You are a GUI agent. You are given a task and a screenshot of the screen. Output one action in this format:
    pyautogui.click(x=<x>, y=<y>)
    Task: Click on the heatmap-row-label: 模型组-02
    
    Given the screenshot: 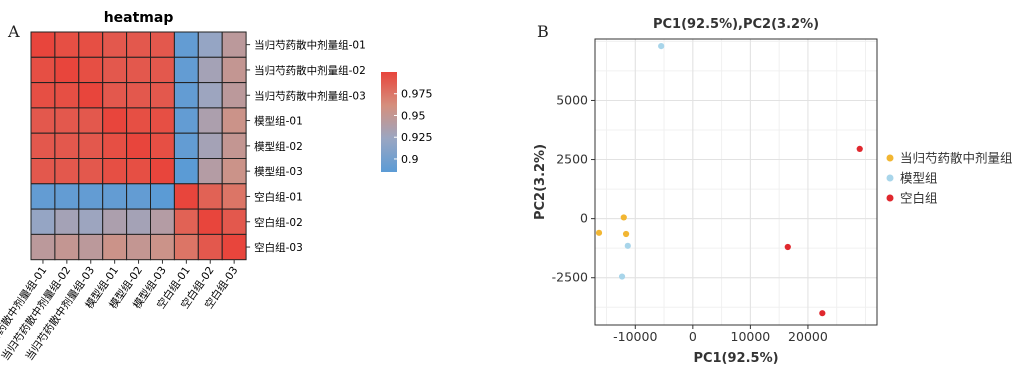 What is the action you would take?
    pyautogui.click(x=278, y=146)
    